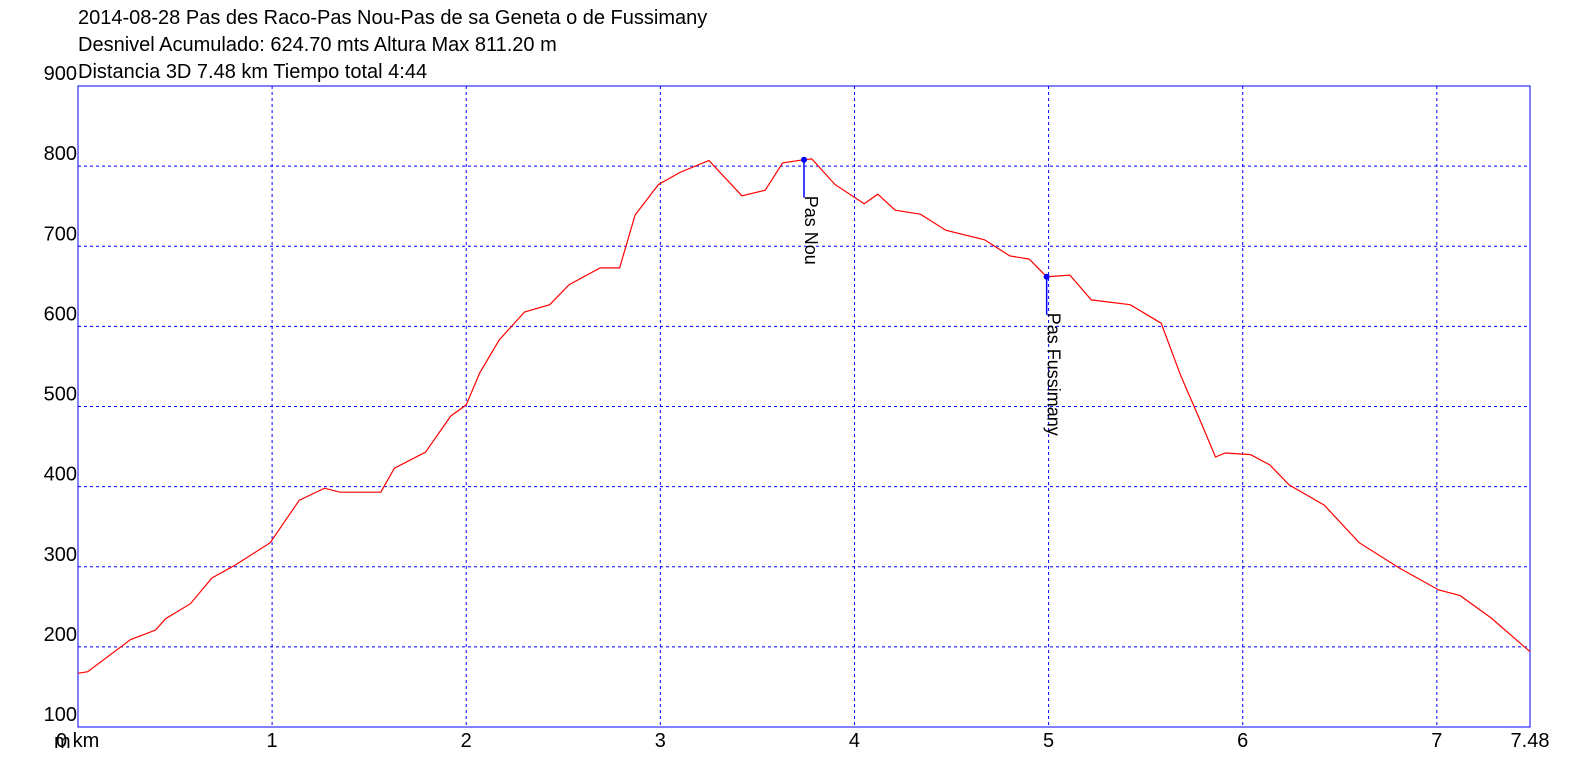 Image resolution: width=1596 pixels, height=778 pixels. Describe the element at coordinates (1054, 374) in the screenshot. I see `annotation-label: Pas Fussimany` at that location.